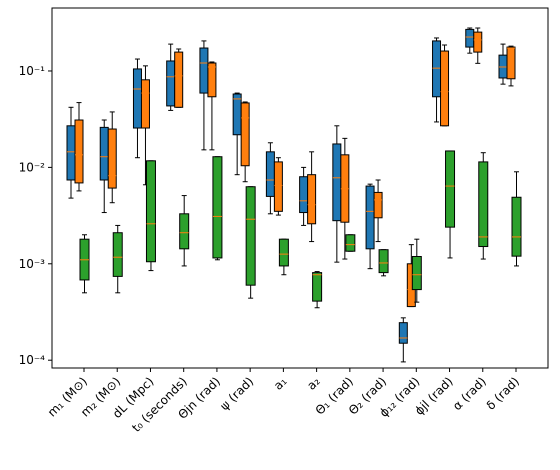 The height and width of the screenshot is (470, 560). What do you see at coordinates (280, 383) in the screenshot?
I see `x-tick-label: a₁` at bounding box center [280, 383].